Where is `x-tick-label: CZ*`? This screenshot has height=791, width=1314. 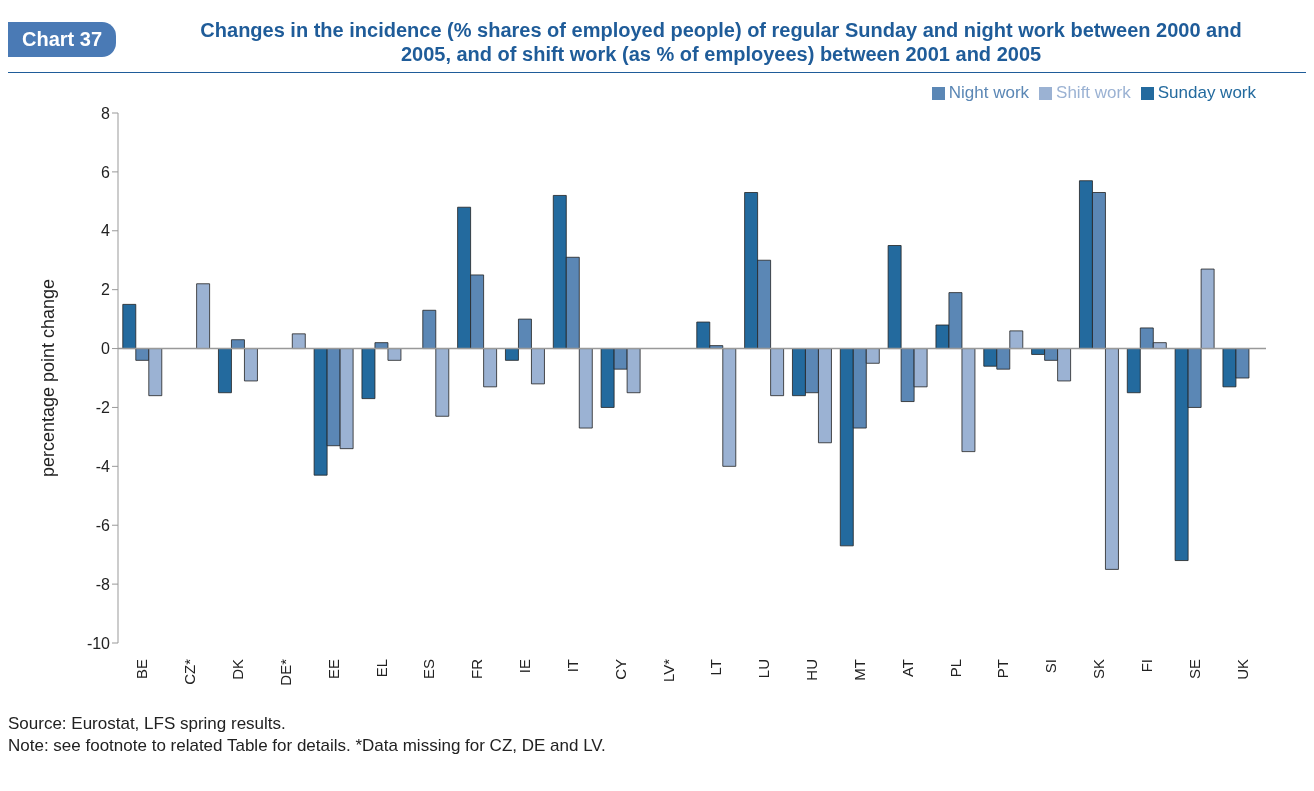
x-tick-label: CZ* is located at coordinates (190, 671).